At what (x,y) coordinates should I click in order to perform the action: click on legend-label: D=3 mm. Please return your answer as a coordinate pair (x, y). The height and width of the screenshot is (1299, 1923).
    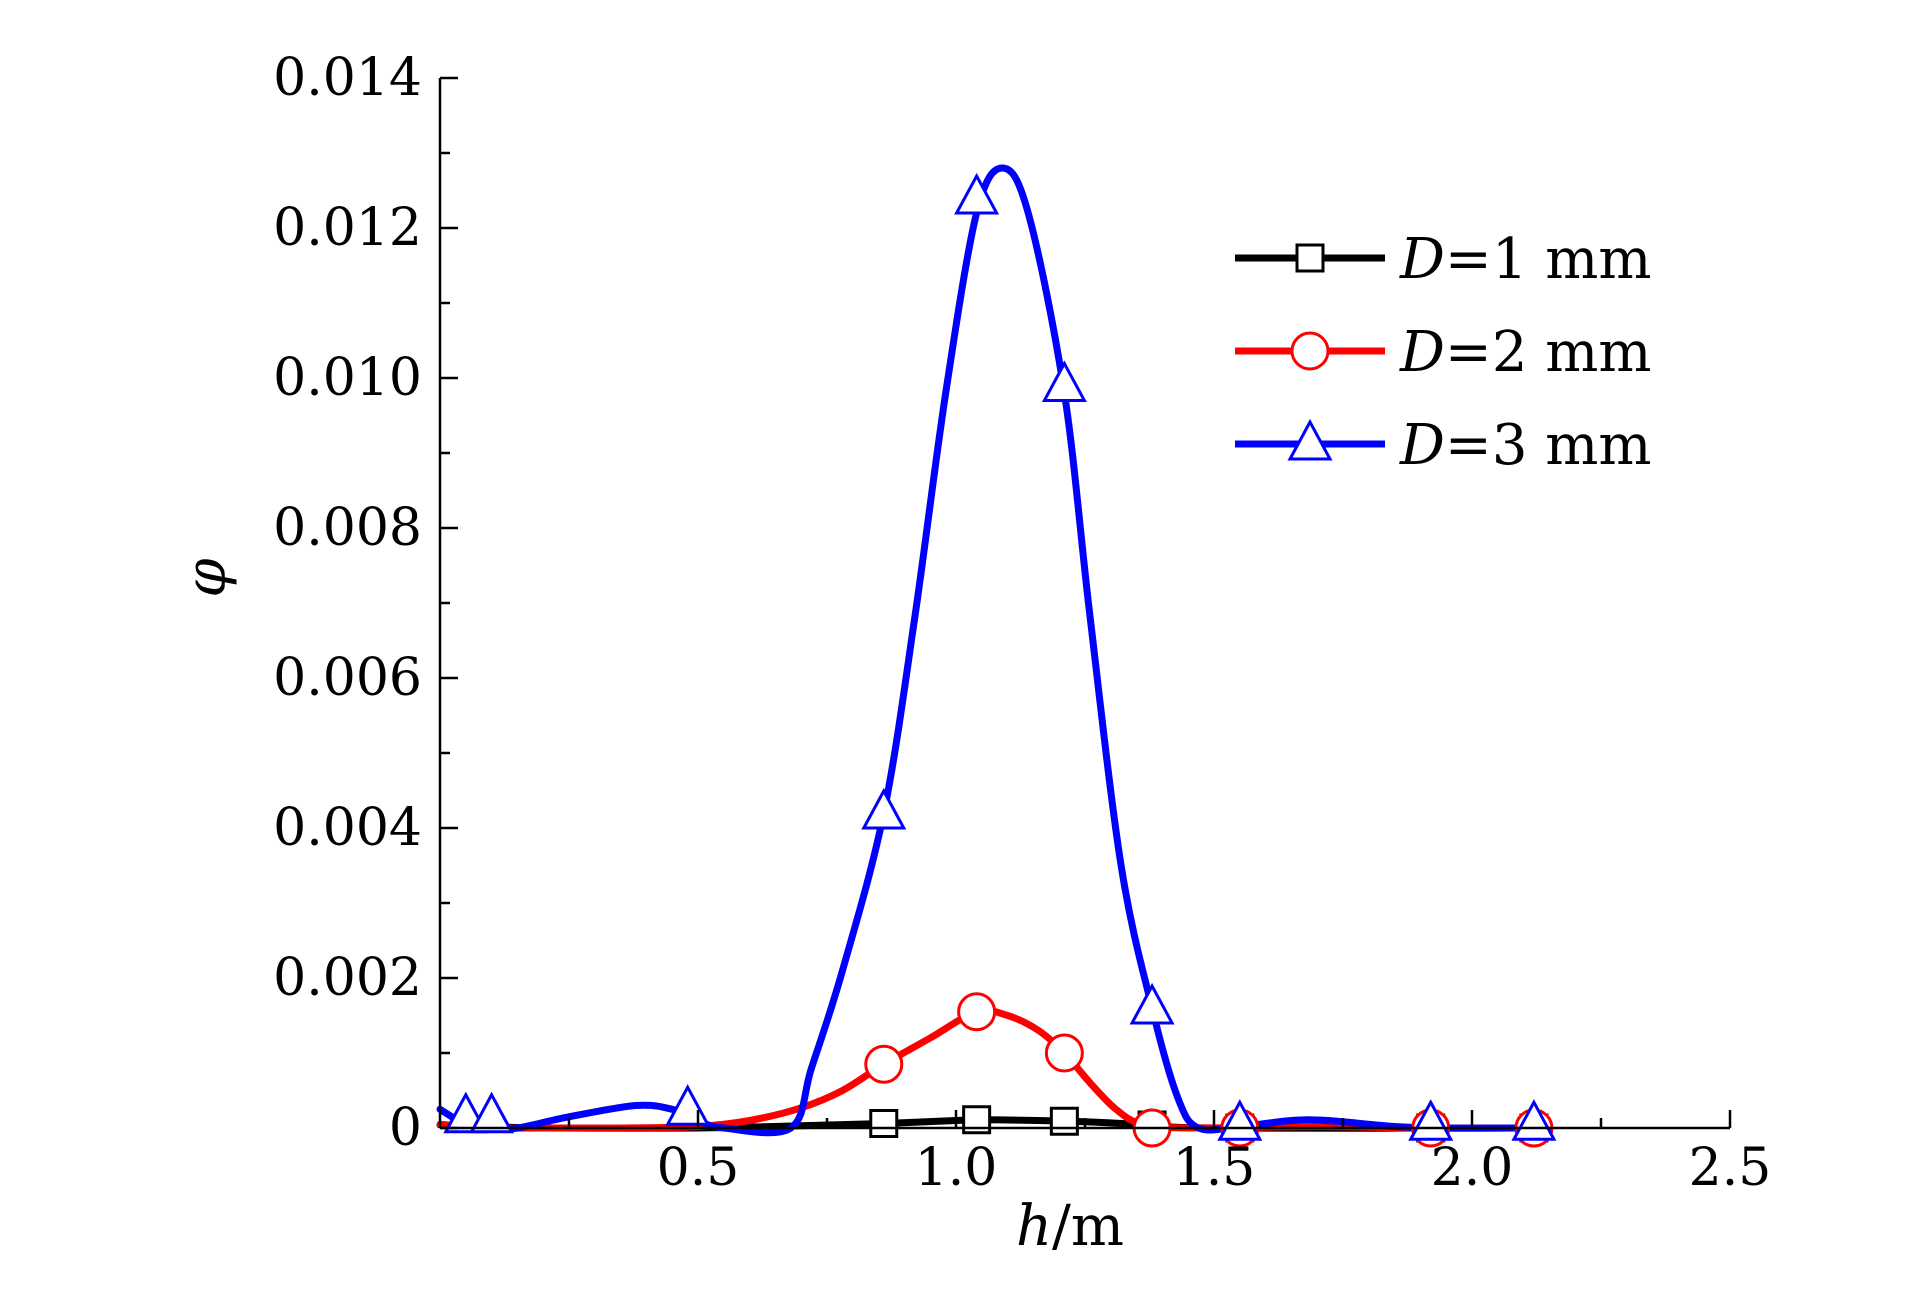
    Looking at the image, I should click on (1525, 445).